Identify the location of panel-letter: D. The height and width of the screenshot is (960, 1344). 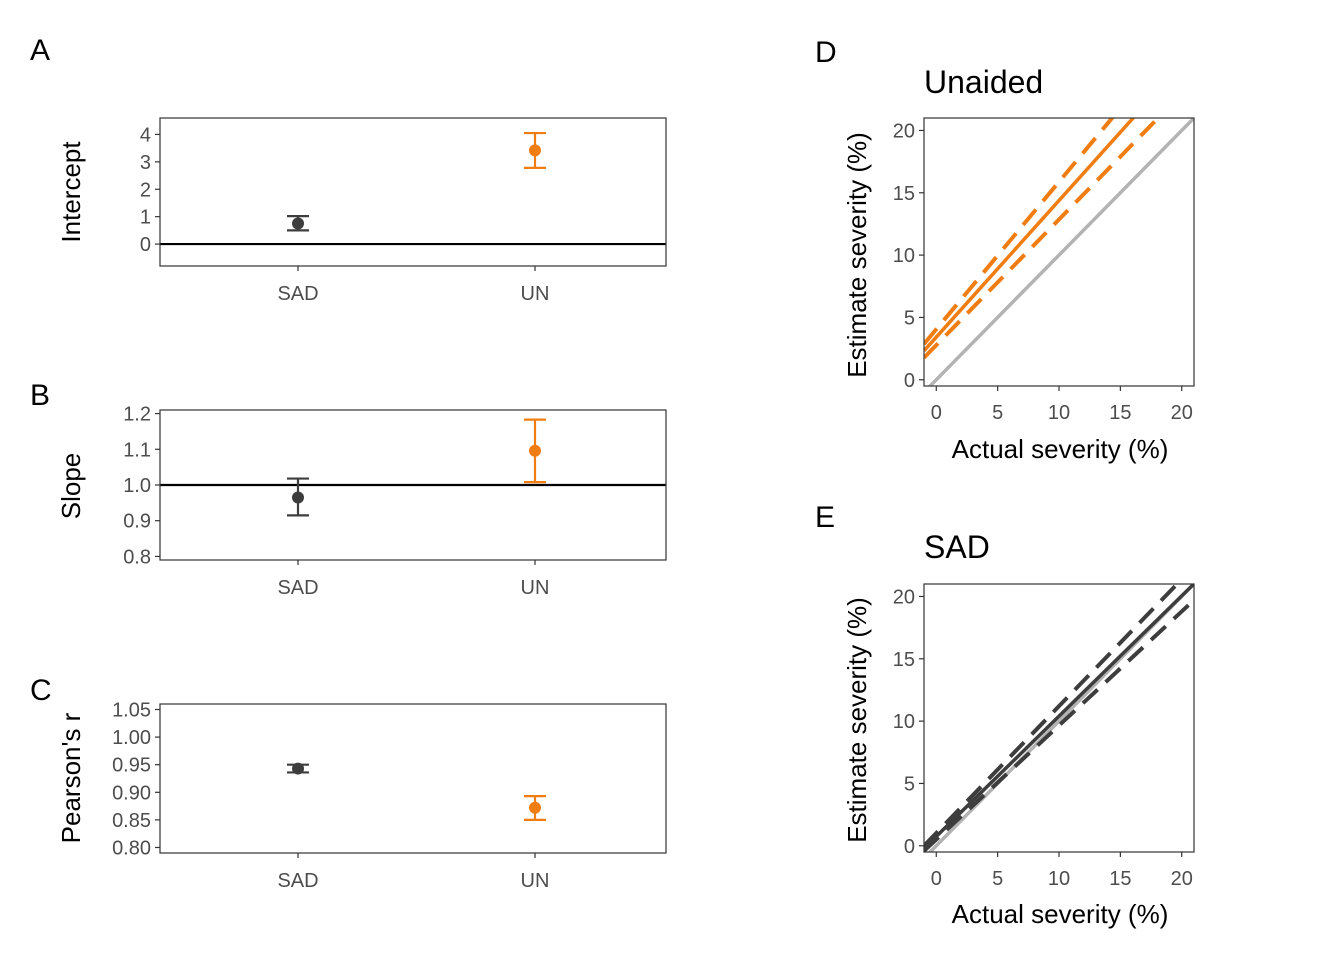
(826, 52).